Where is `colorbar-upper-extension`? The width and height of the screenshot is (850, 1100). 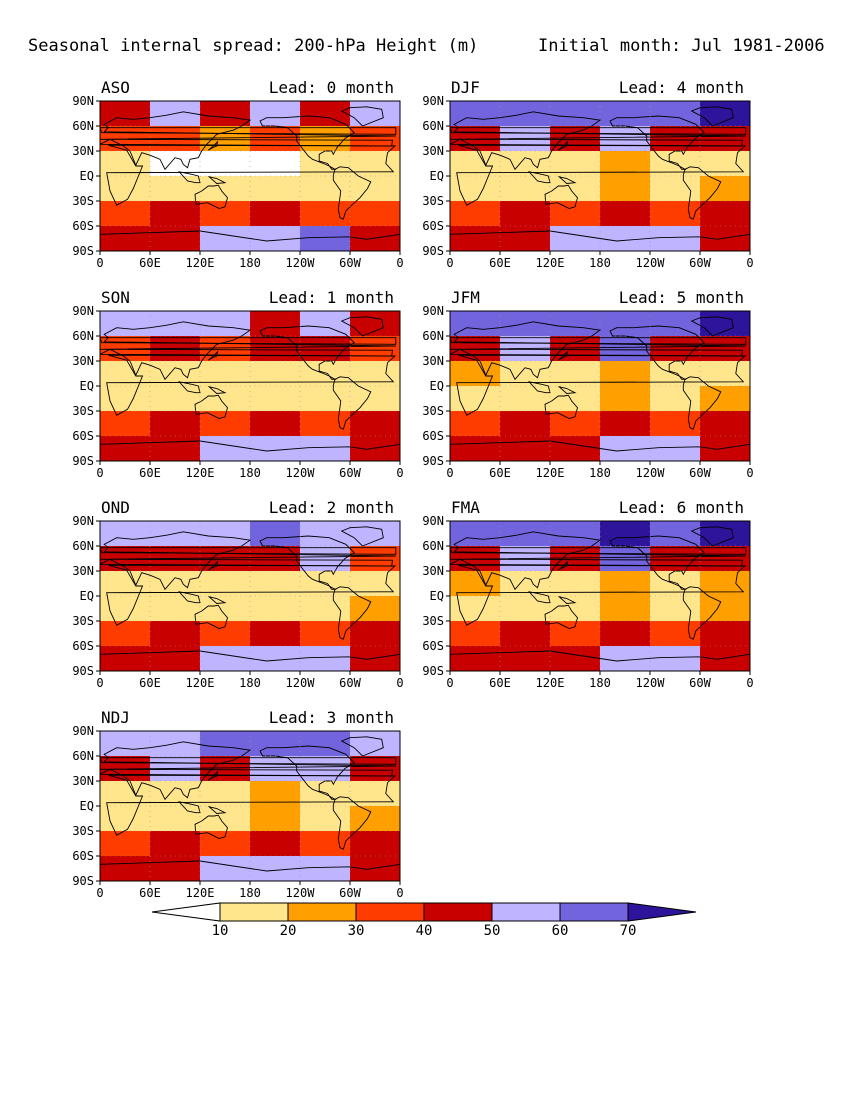
colorbar-upper-extension is located at coordinates (662, 912).